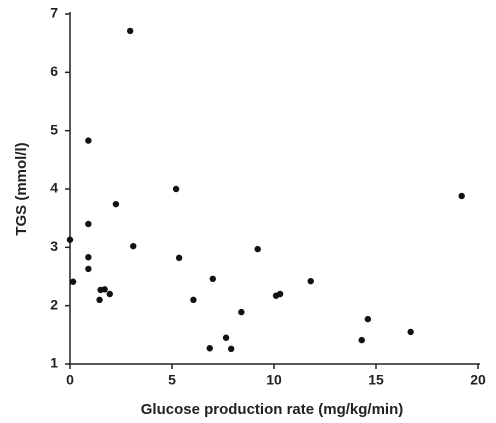 This screenshot has height=423, width=496. I want to click on y-tick-label: 1, so click(54, 363).